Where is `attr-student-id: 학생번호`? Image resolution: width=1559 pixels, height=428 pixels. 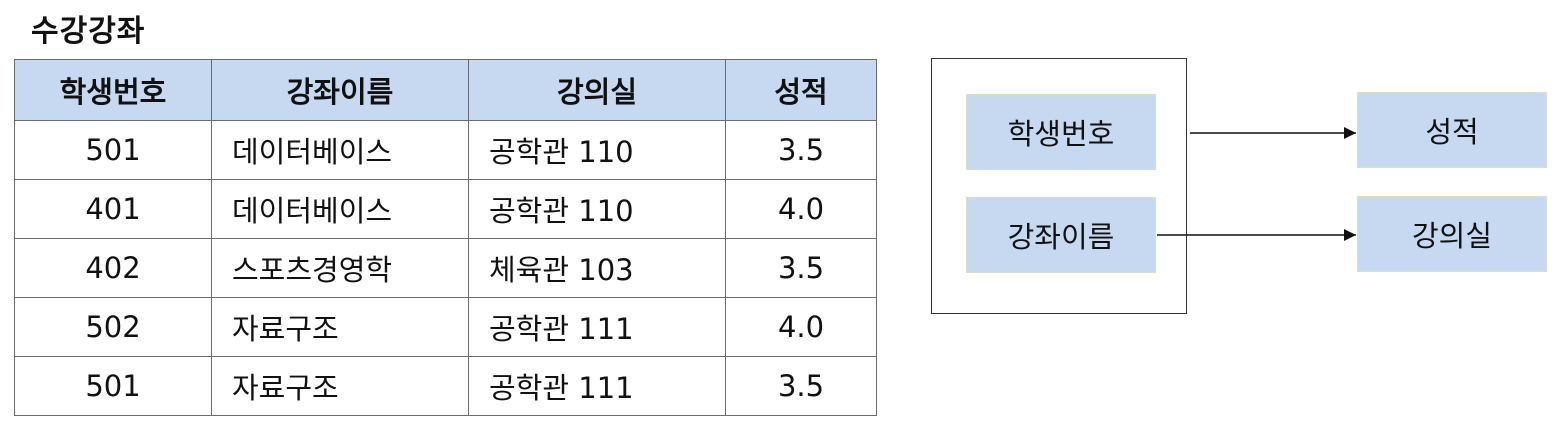 attr-student-id: 학생번호 is located at coordinates (1061, 132).